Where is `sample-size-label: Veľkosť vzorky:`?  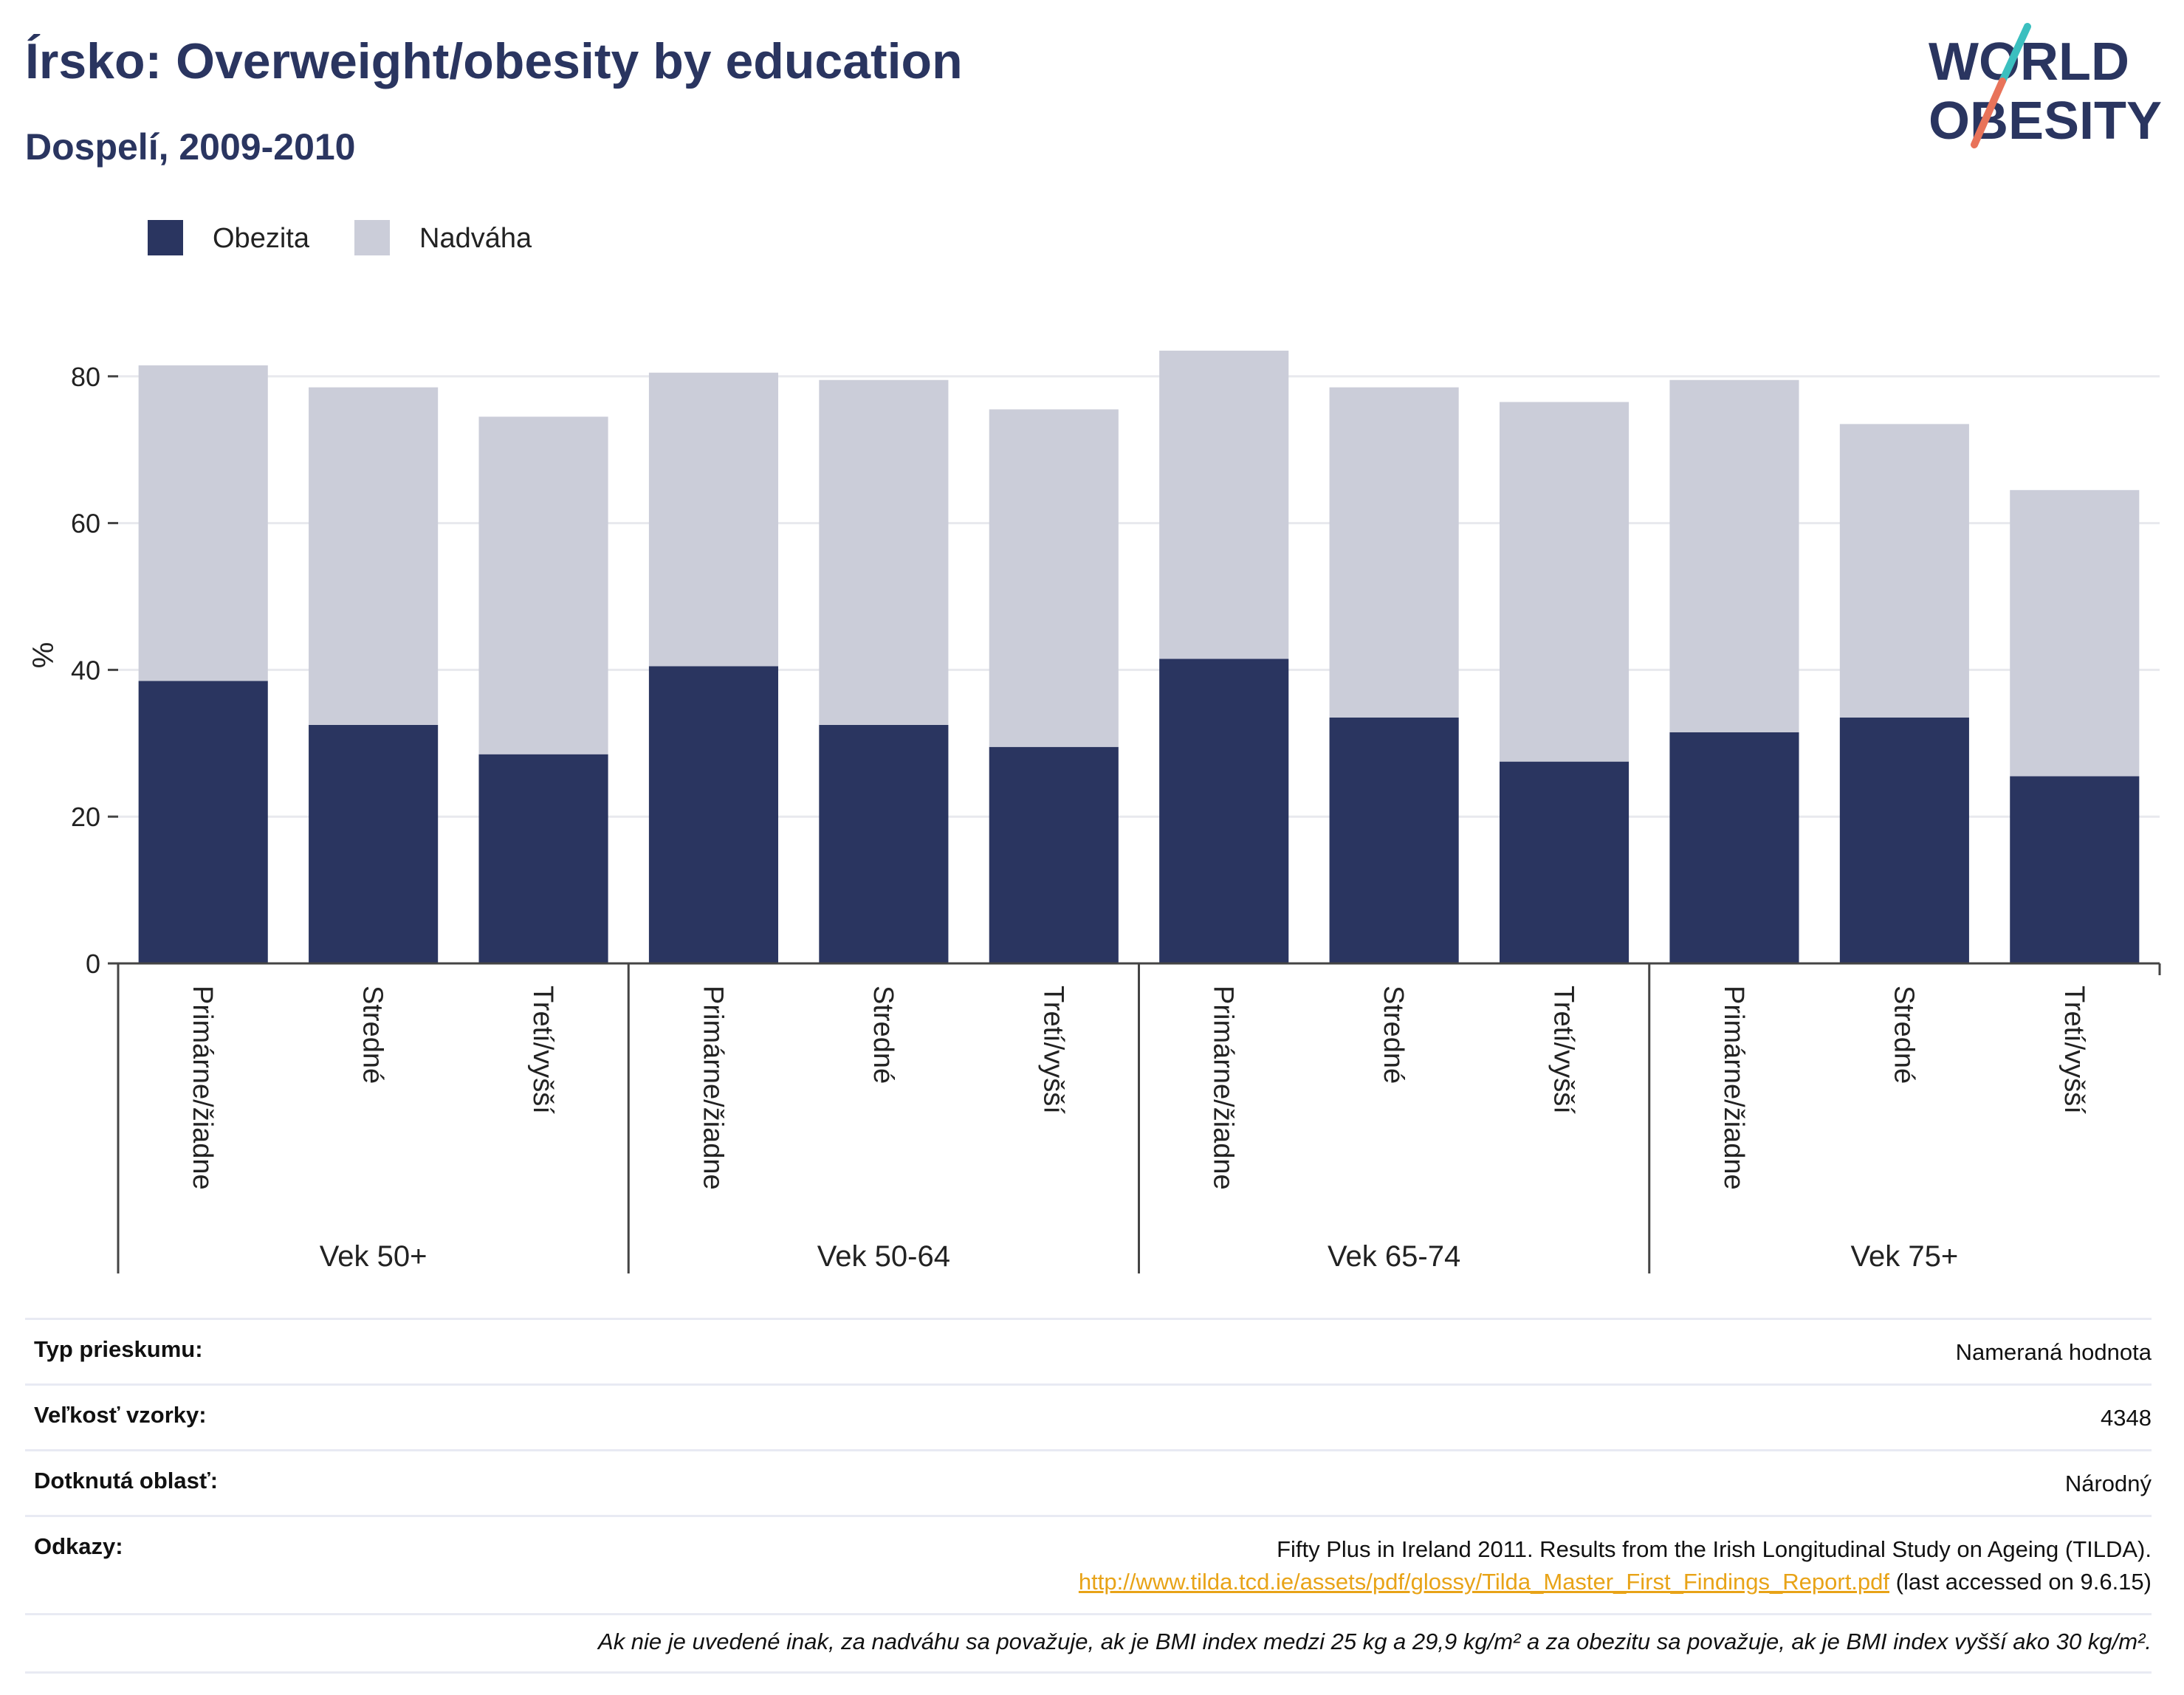 sample-size-label: Veľkosť vzorky: is located at coordinates (121, 1415).